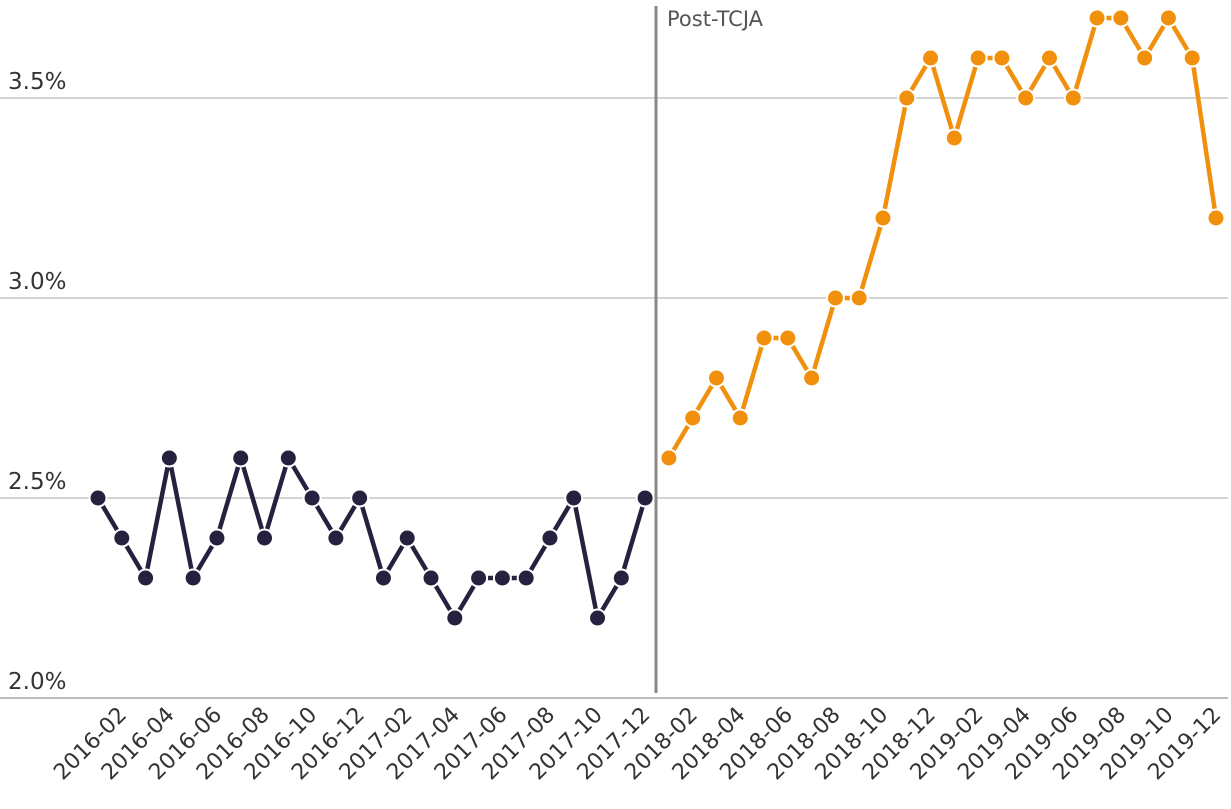 The width and height of the screenshot is (1231, 809). I want to click on y-tick-label: 3.0%, so click(37, 282).